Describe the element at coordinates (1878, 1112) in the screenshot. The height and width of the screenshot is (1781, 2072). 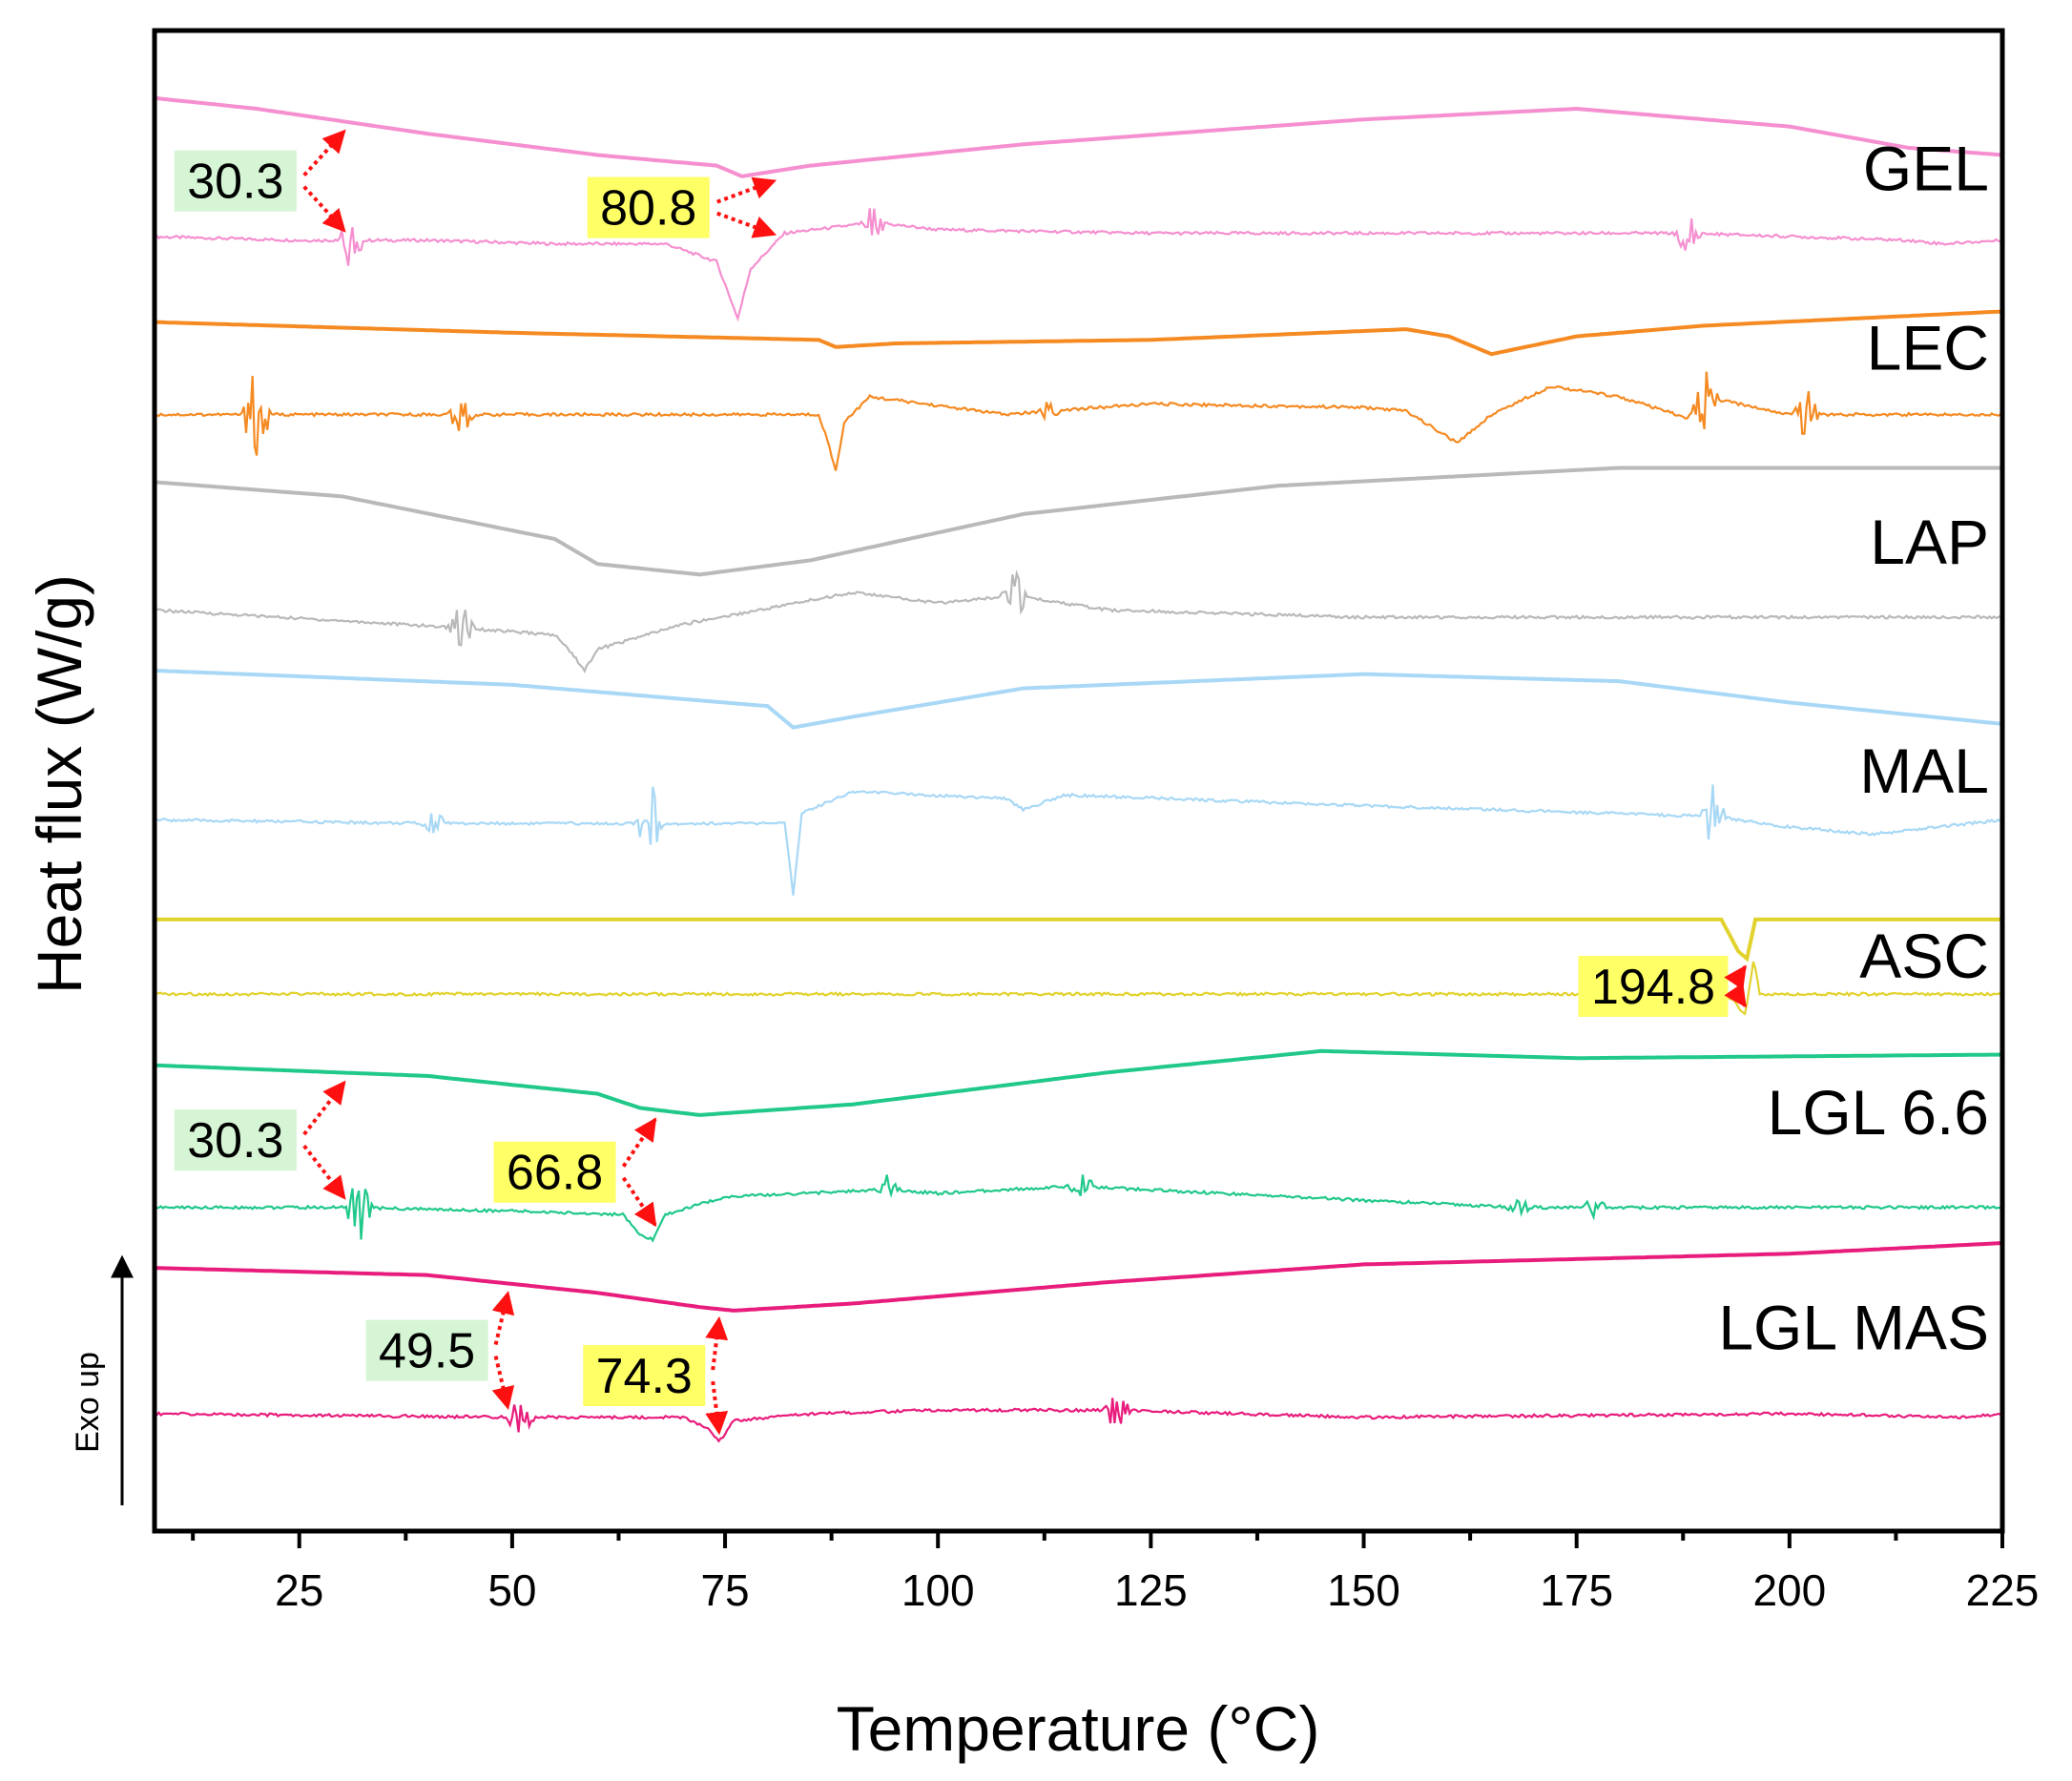
I see `series-label: LGL 6.6` at that location.